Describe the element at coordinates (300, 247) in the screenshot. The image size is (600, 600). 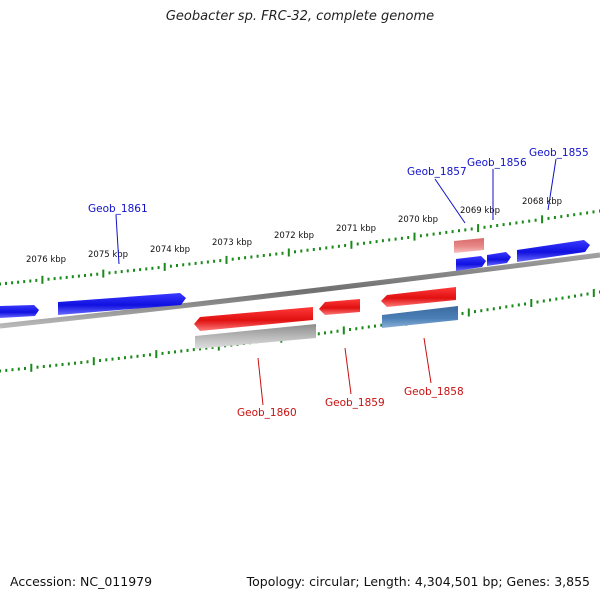
I see `upper-tick-rail` at that location.